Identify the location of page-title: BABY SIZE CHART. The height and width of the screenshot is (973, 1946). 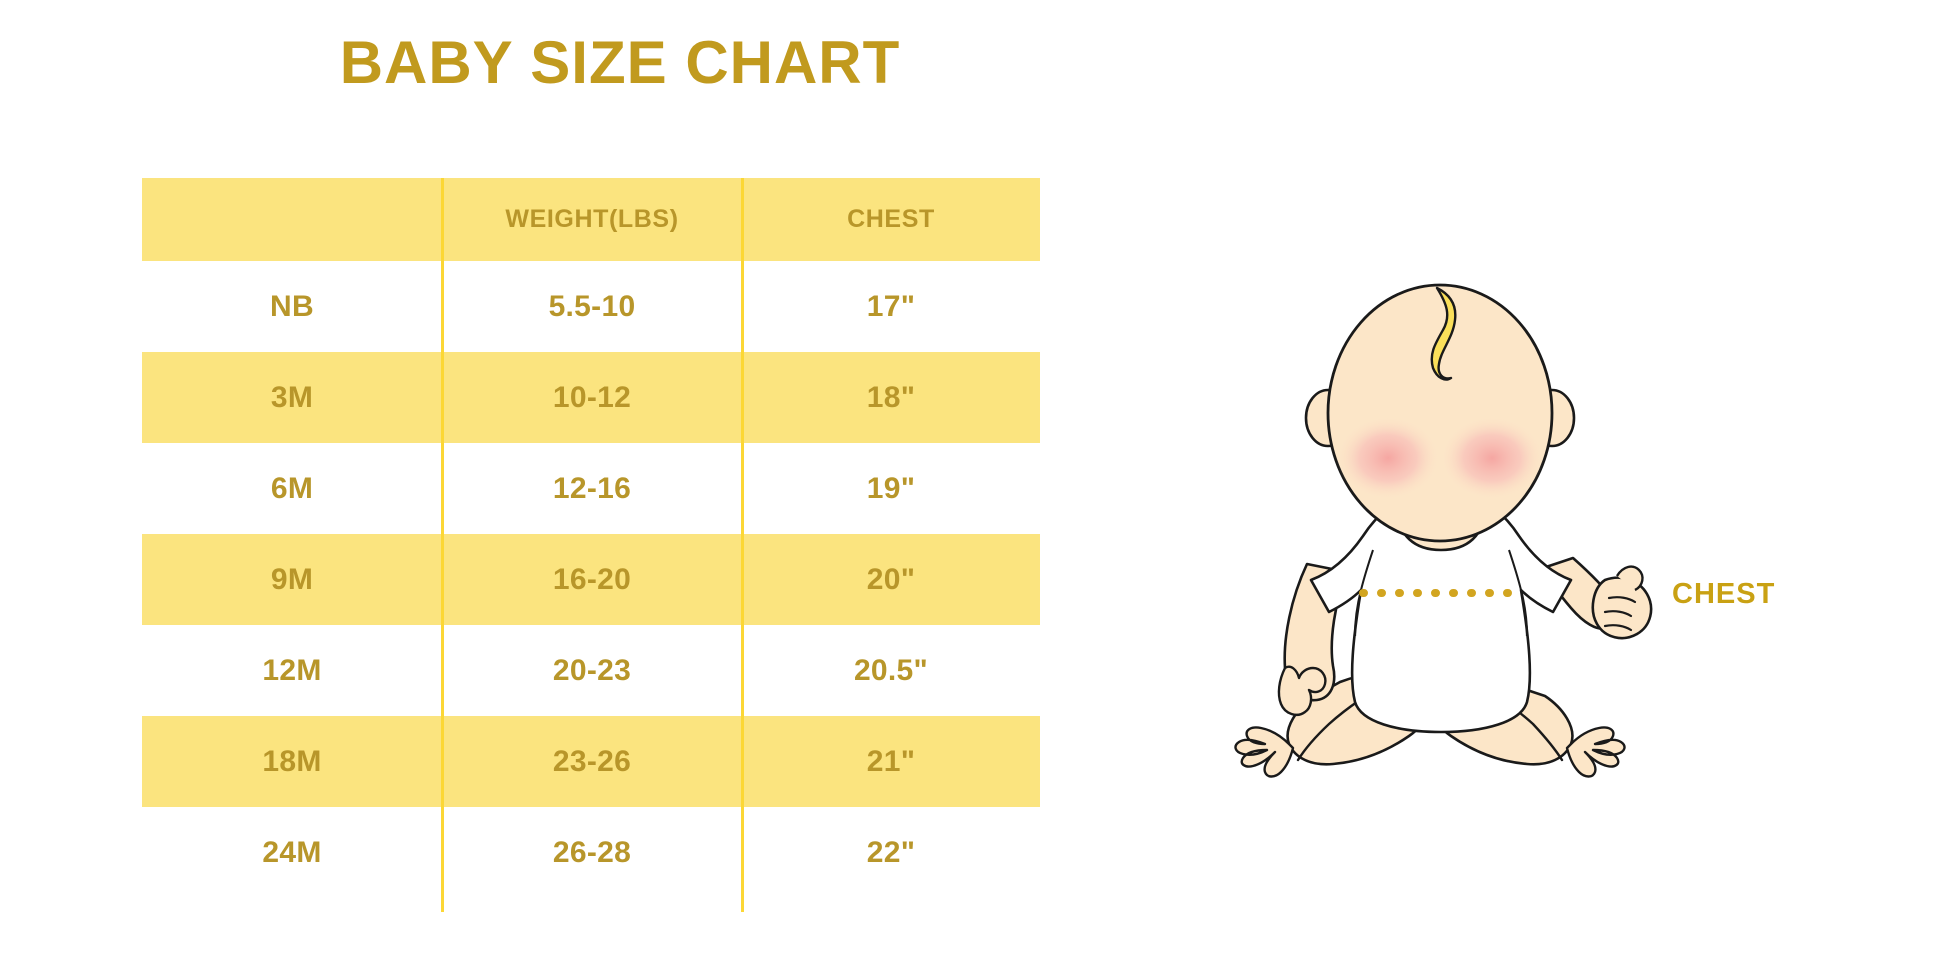
(620, 62).